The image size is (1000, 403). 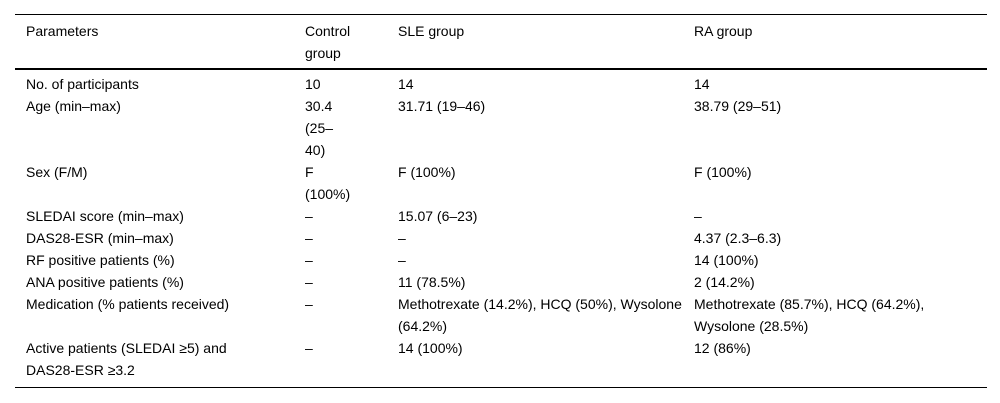 What do you see at coordinates (726, 260) in the screenshot?
I see `cell-ra-value: 14 (100%)` at bounding box center [726, 260].